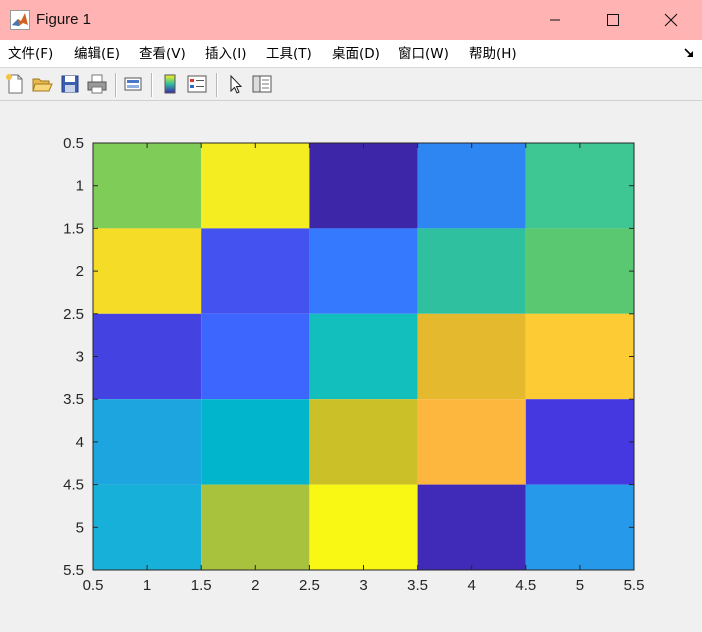  I want to click on x-tick-label: 0.5, so click(93, 585).